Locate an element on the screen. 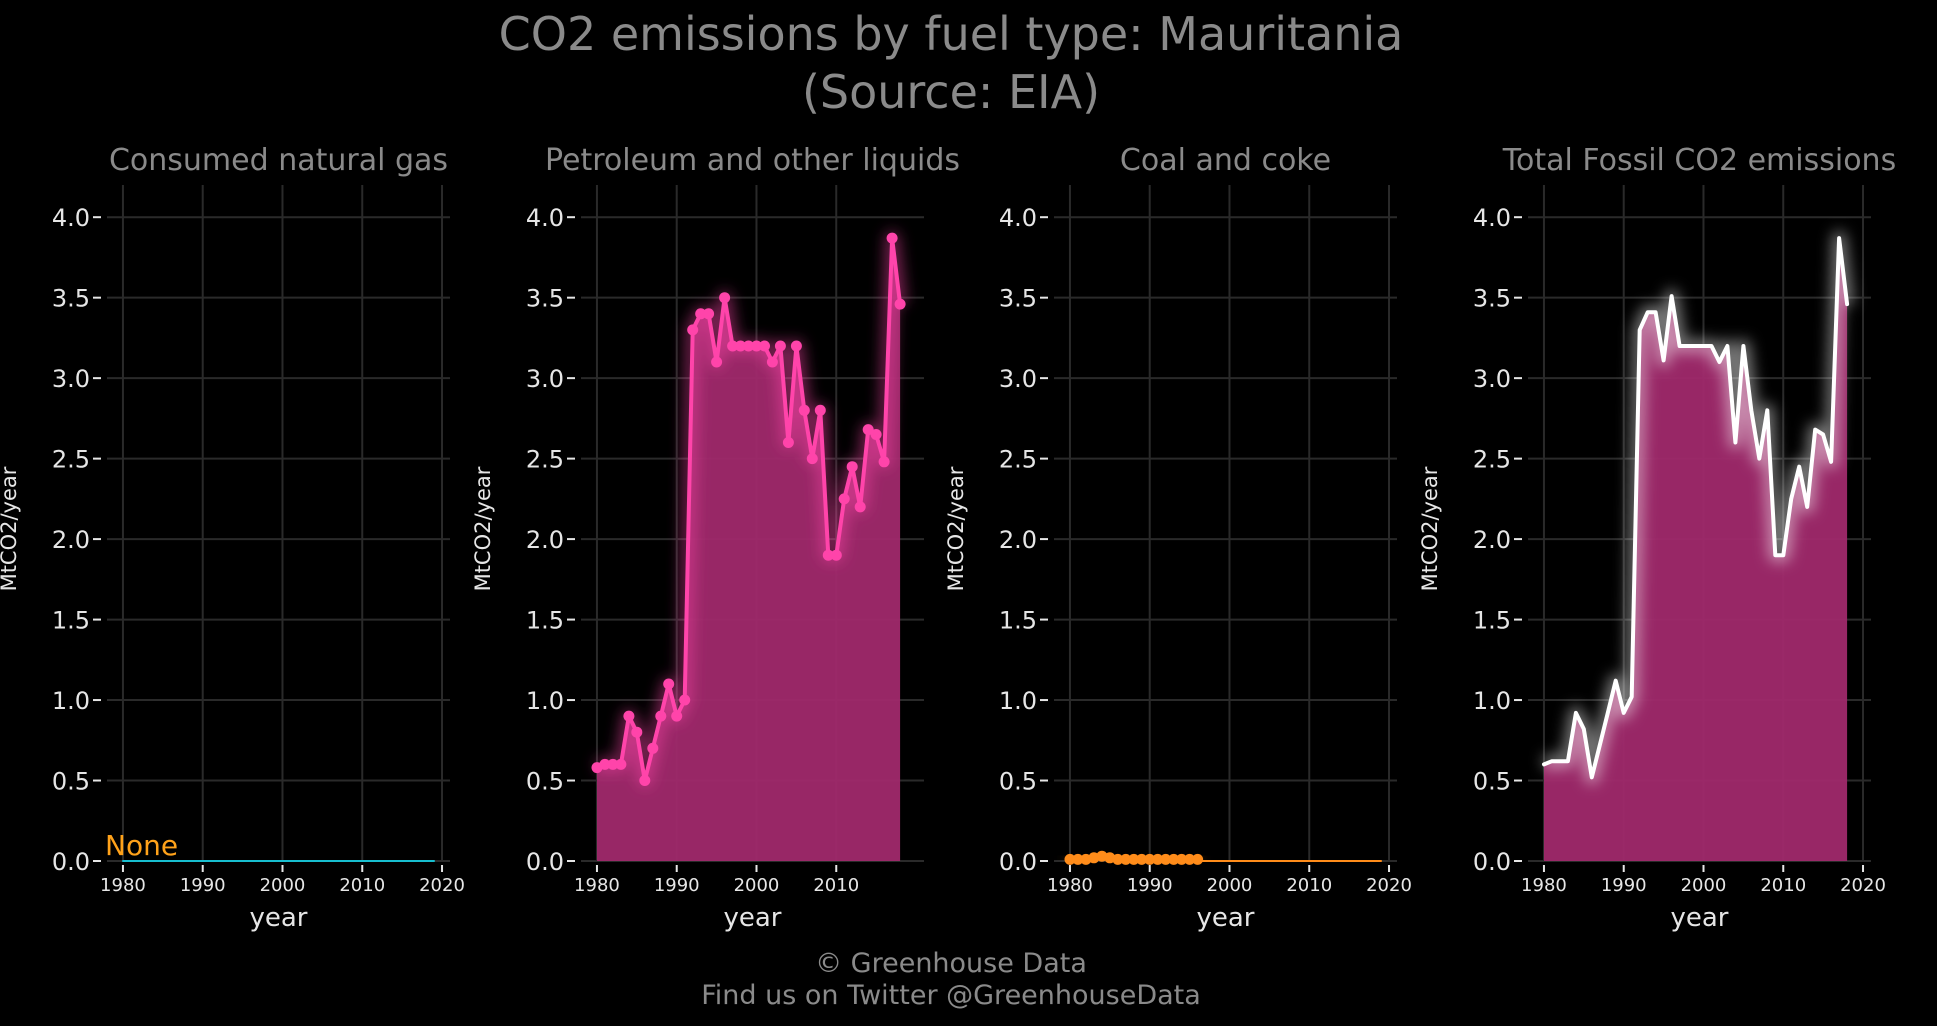  x-tick-label: 2020 is located at coordinates (1389, 885).